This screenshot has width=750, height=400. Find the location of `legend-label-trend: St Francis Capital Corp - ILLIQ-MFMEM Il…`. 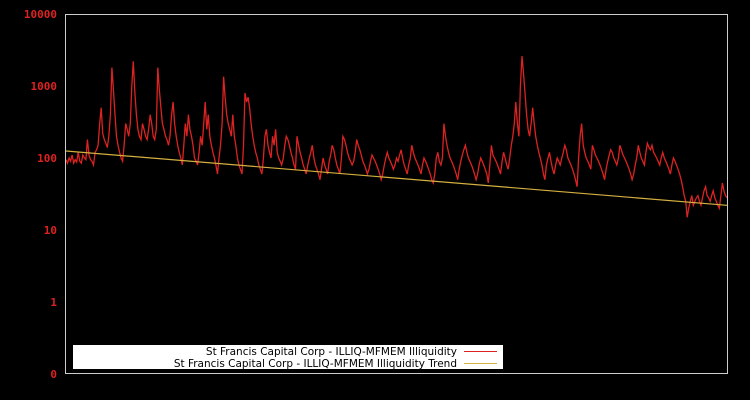

legend-label-trend: St Francis Capital Corp - ILLIQ-MFMEM Il… is located at coordinates (315, 364).